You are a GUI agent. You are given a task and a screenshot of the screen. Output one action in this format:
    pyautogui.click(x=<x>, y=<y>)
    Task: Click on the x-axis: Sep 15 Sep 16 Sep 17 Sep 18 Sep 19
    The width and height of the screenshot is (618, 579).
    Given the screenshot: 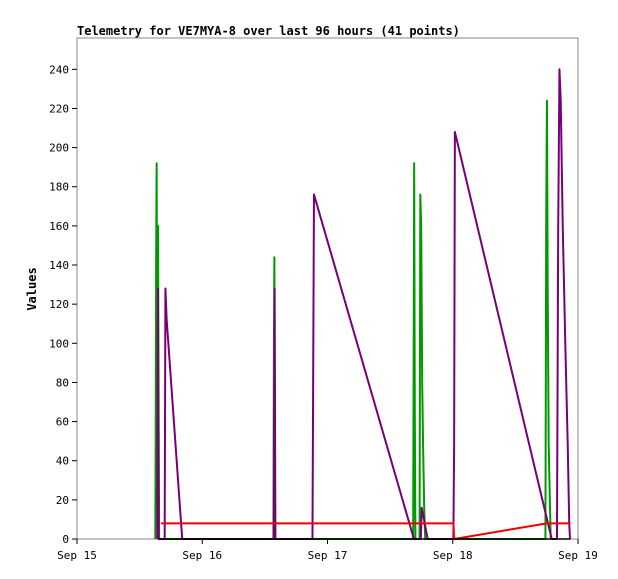 What is the action you would take?
    pyautogui.click(x=327, y=550)
    